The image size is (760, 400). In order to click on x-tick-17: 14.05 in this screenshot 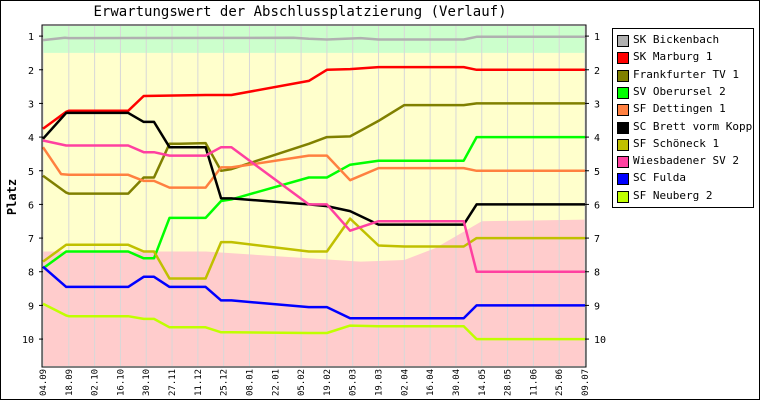, I will do `click(483, 382)`.